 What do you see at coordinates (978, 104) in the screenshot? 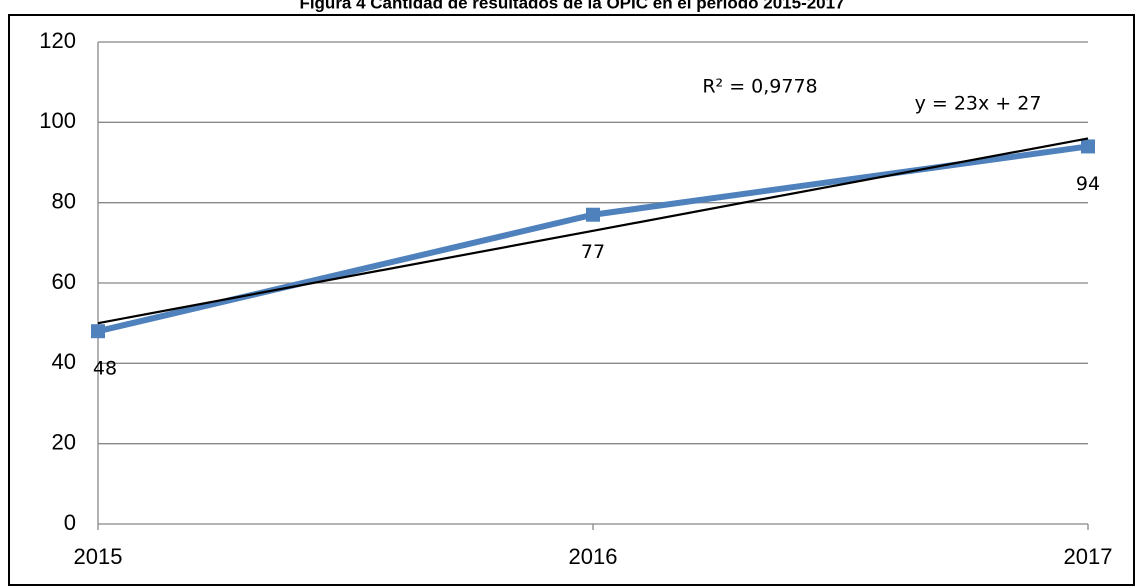
I see `equation-annotation: y = 23x + 27` at bounding box center [978, 104].